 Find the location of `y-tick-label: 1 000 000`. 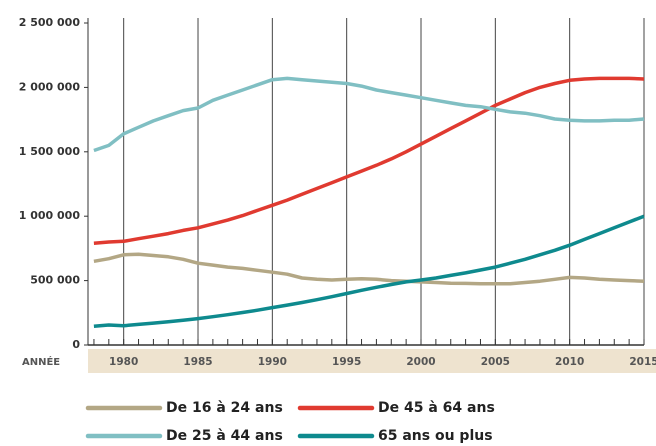

y-tick-label: 1 000 000 is located at coordinates (50, 215).